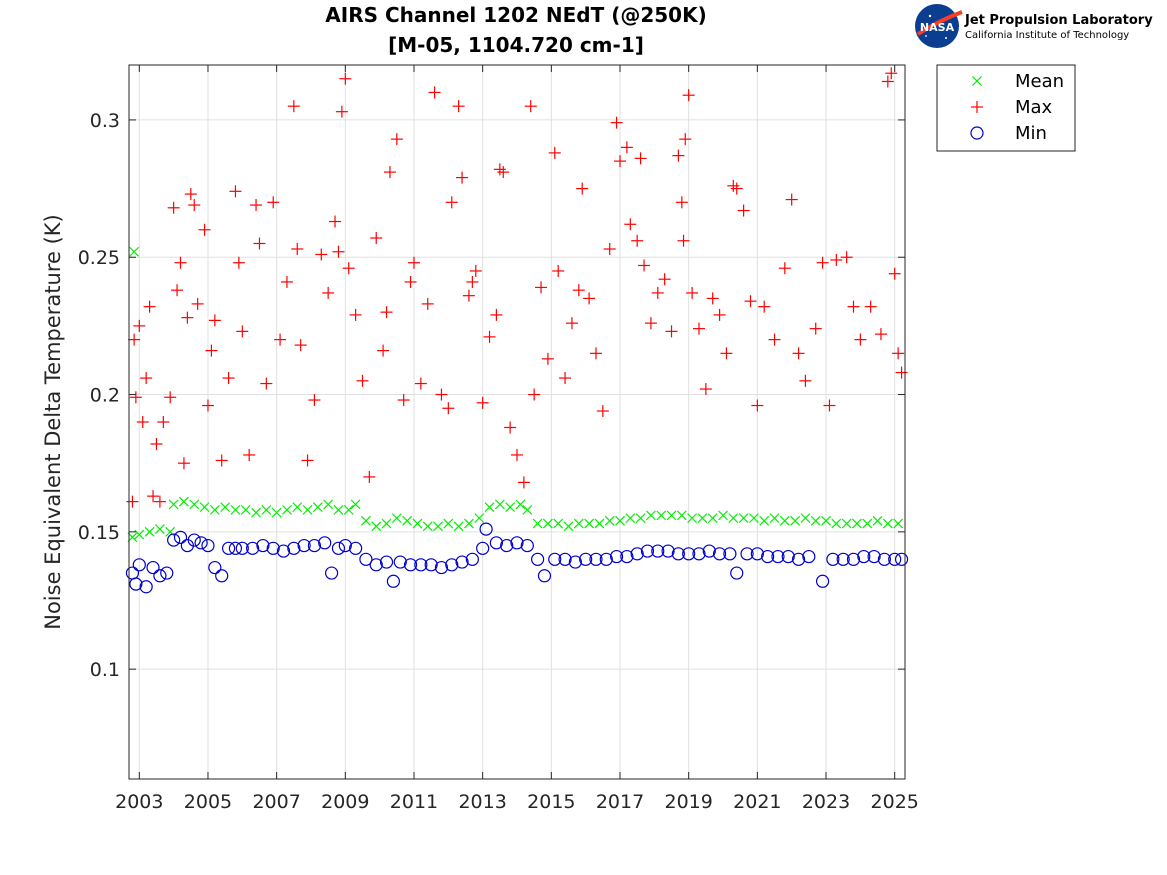 Image resolution: width=1167 pixels, height=875 pixels. Describe the element at coordinates (620, 802) in the screenshot. I see `x-tick-label: 2017` at that location.